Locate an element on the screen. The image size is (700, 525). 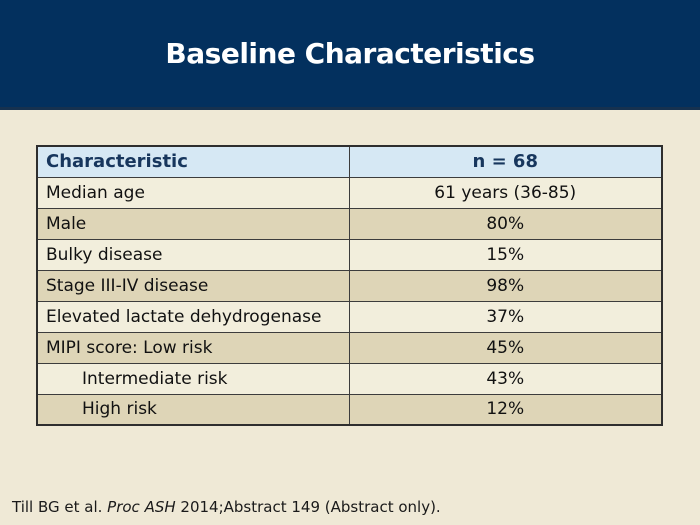
table-row: Bulky disease 15% is located at coordinates (349, 254).